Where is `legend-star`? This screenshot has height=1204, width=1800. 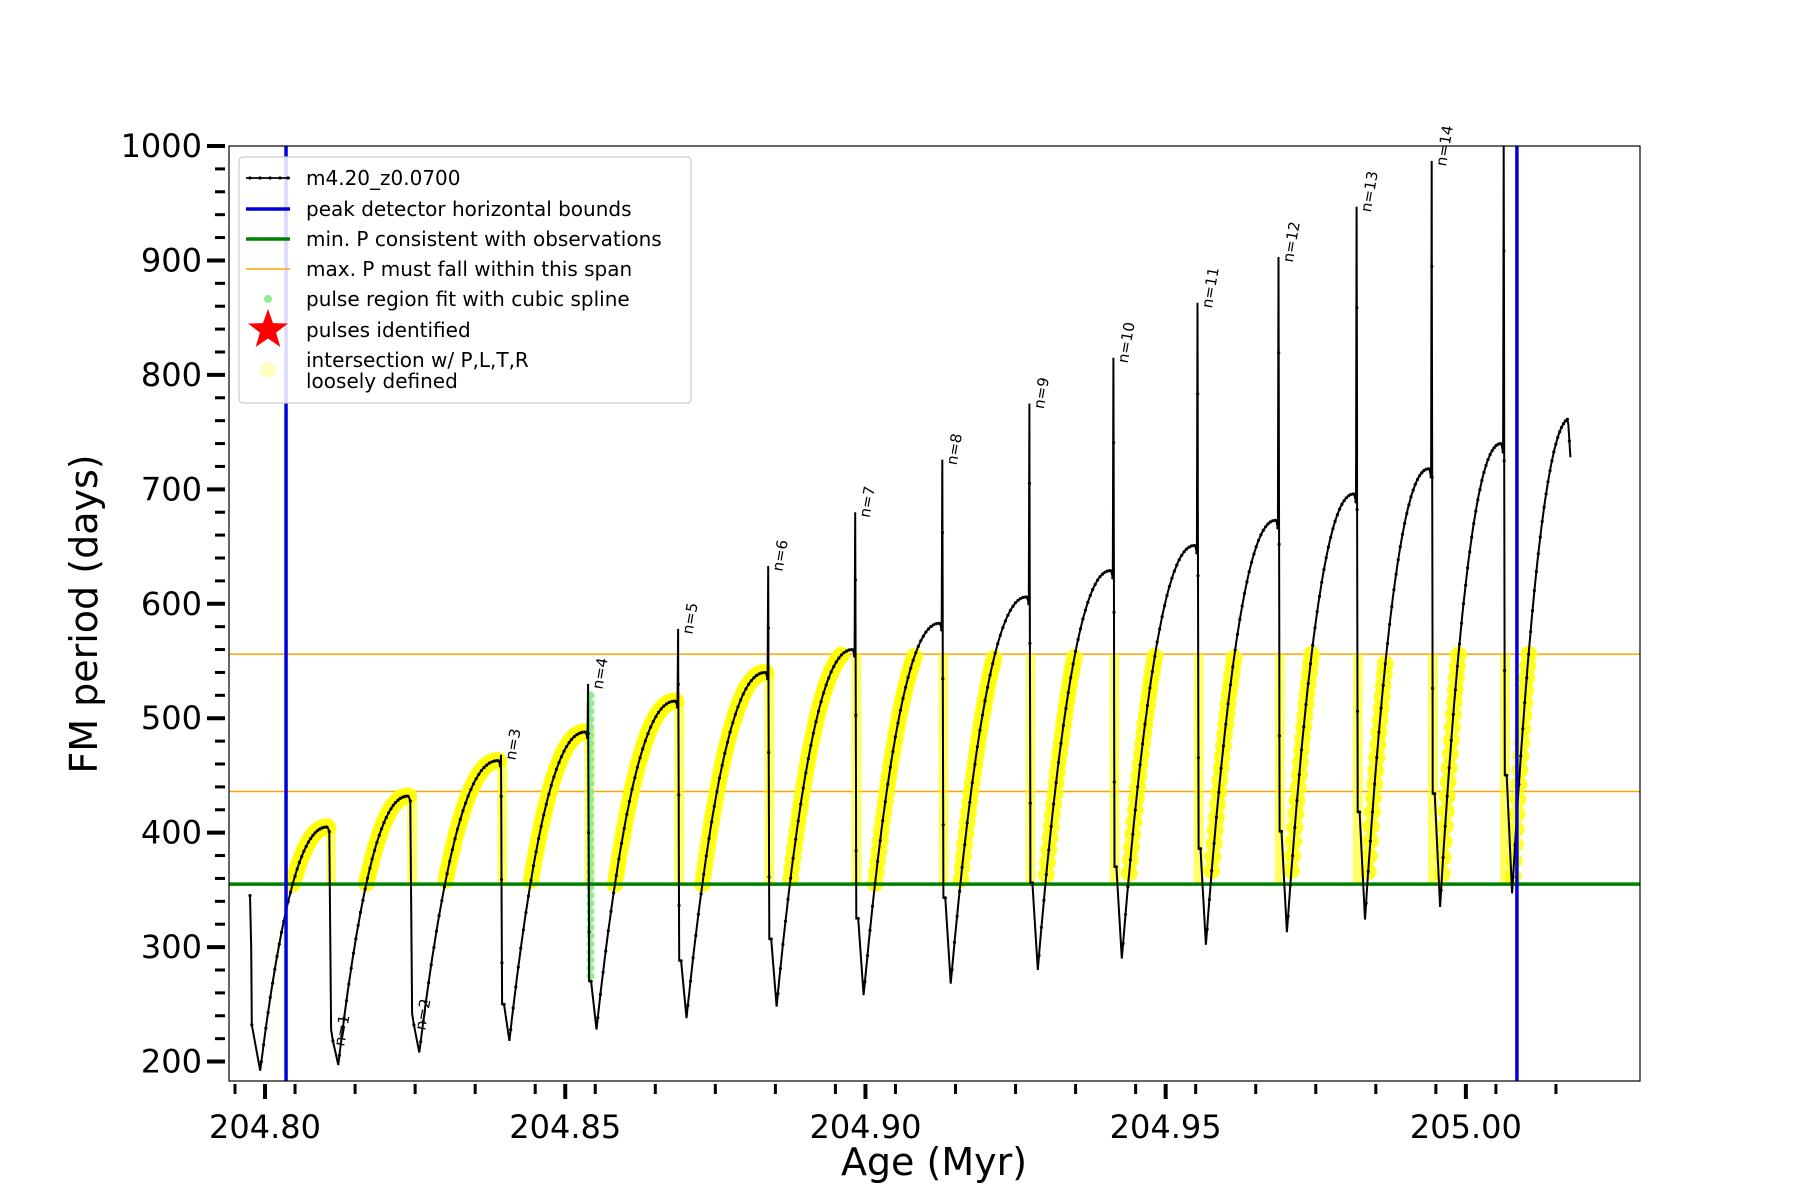
legend-star is located at coordinates (268, 328).